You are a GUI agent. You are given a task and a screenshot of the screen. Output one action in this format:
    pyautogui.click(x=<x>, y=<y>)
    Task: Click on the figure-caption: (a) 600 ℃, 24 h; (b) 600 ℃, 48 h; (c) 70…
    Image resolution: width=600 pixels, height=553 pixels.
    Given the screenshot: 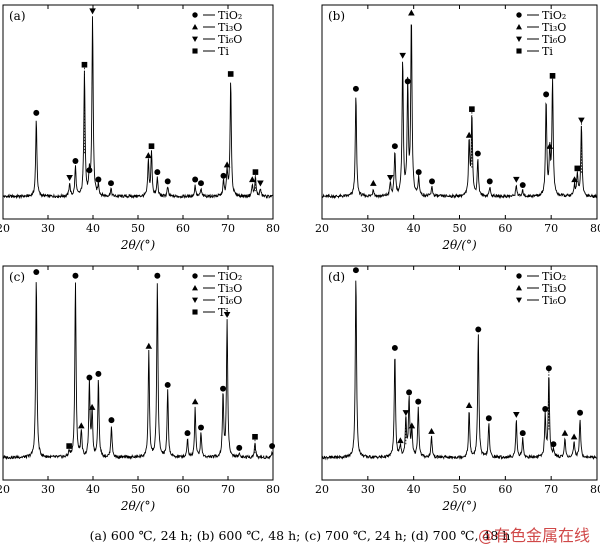 What is the action you would take?
    pyautogui.click(x=300, y=535)
    